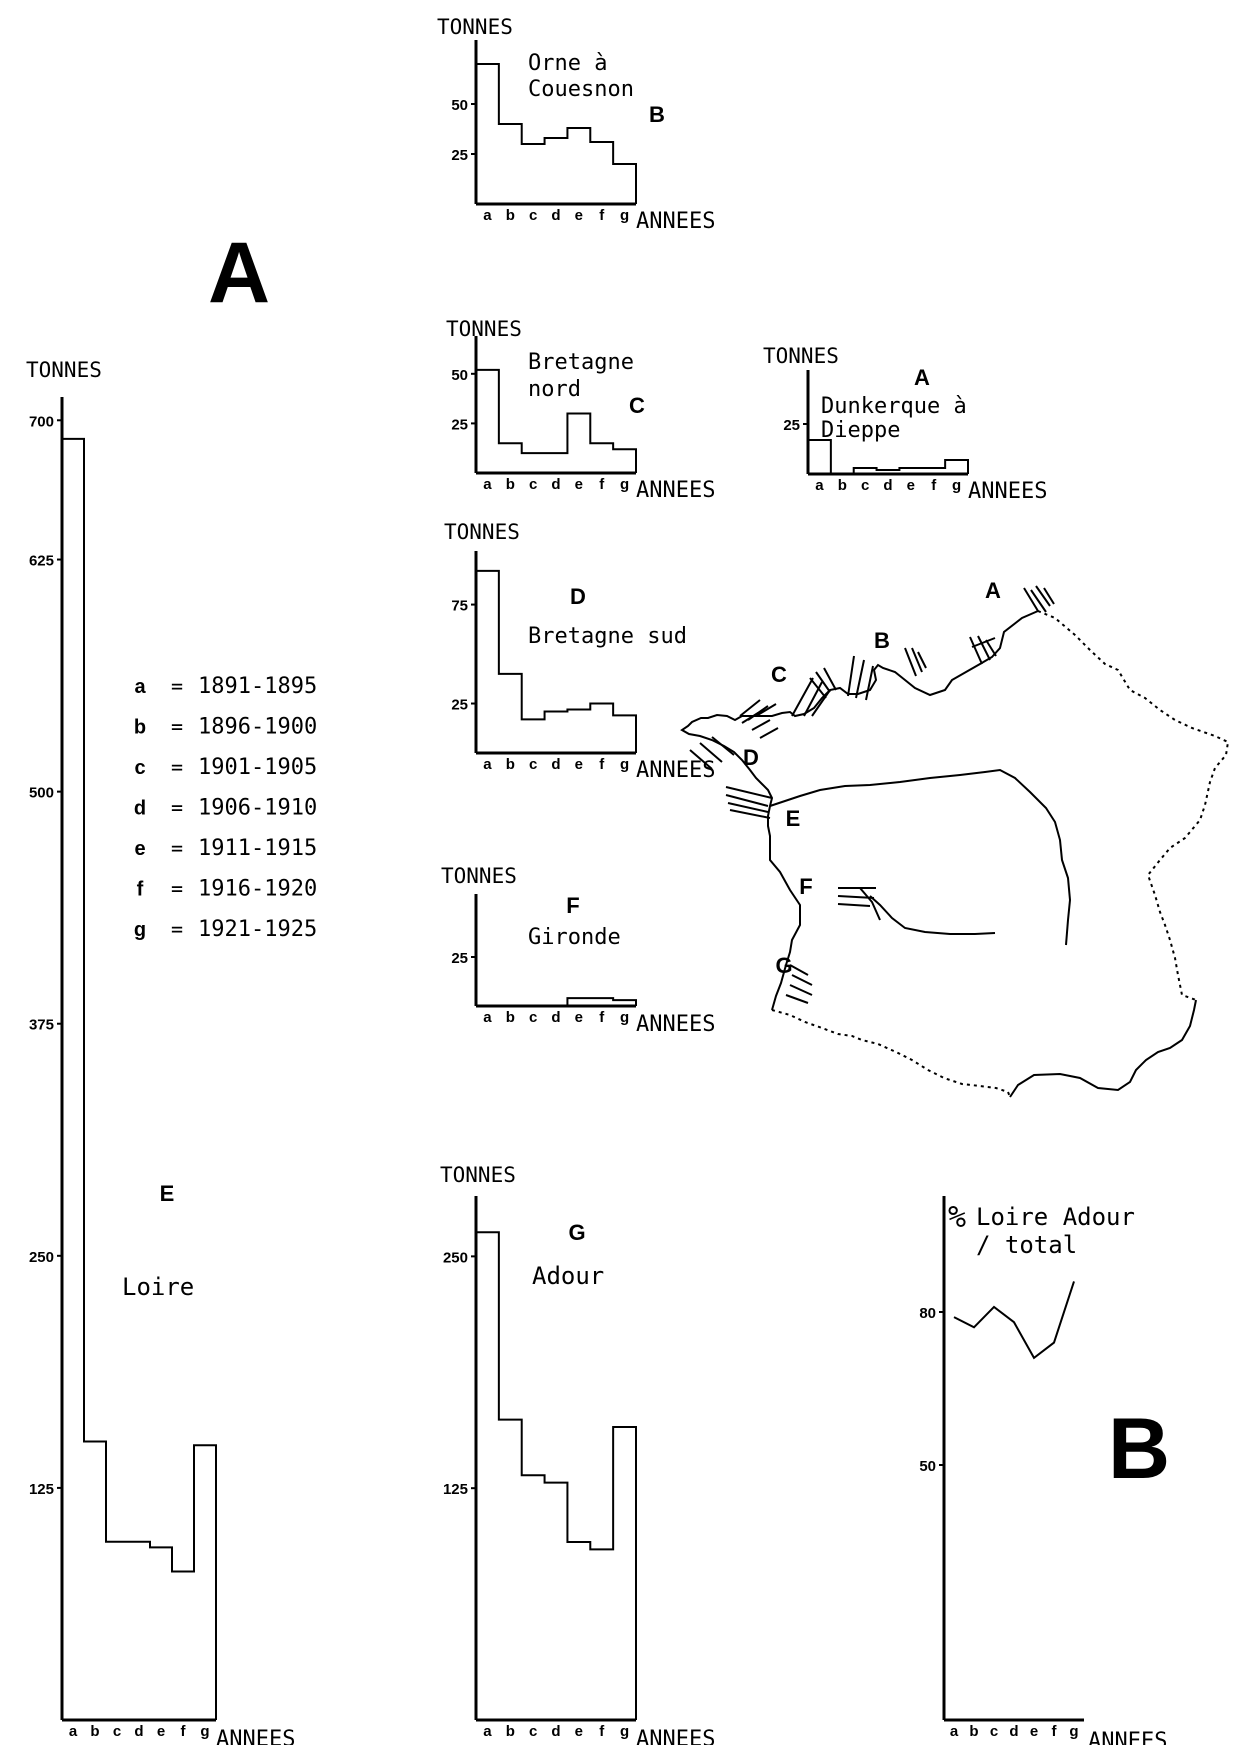 Image resolution: width=1234 pixels, height=1745 pixels. What do you see at coordinates (993, 590) in the screenshot?
I see `map-label: A` at bounding box center [993, 590].